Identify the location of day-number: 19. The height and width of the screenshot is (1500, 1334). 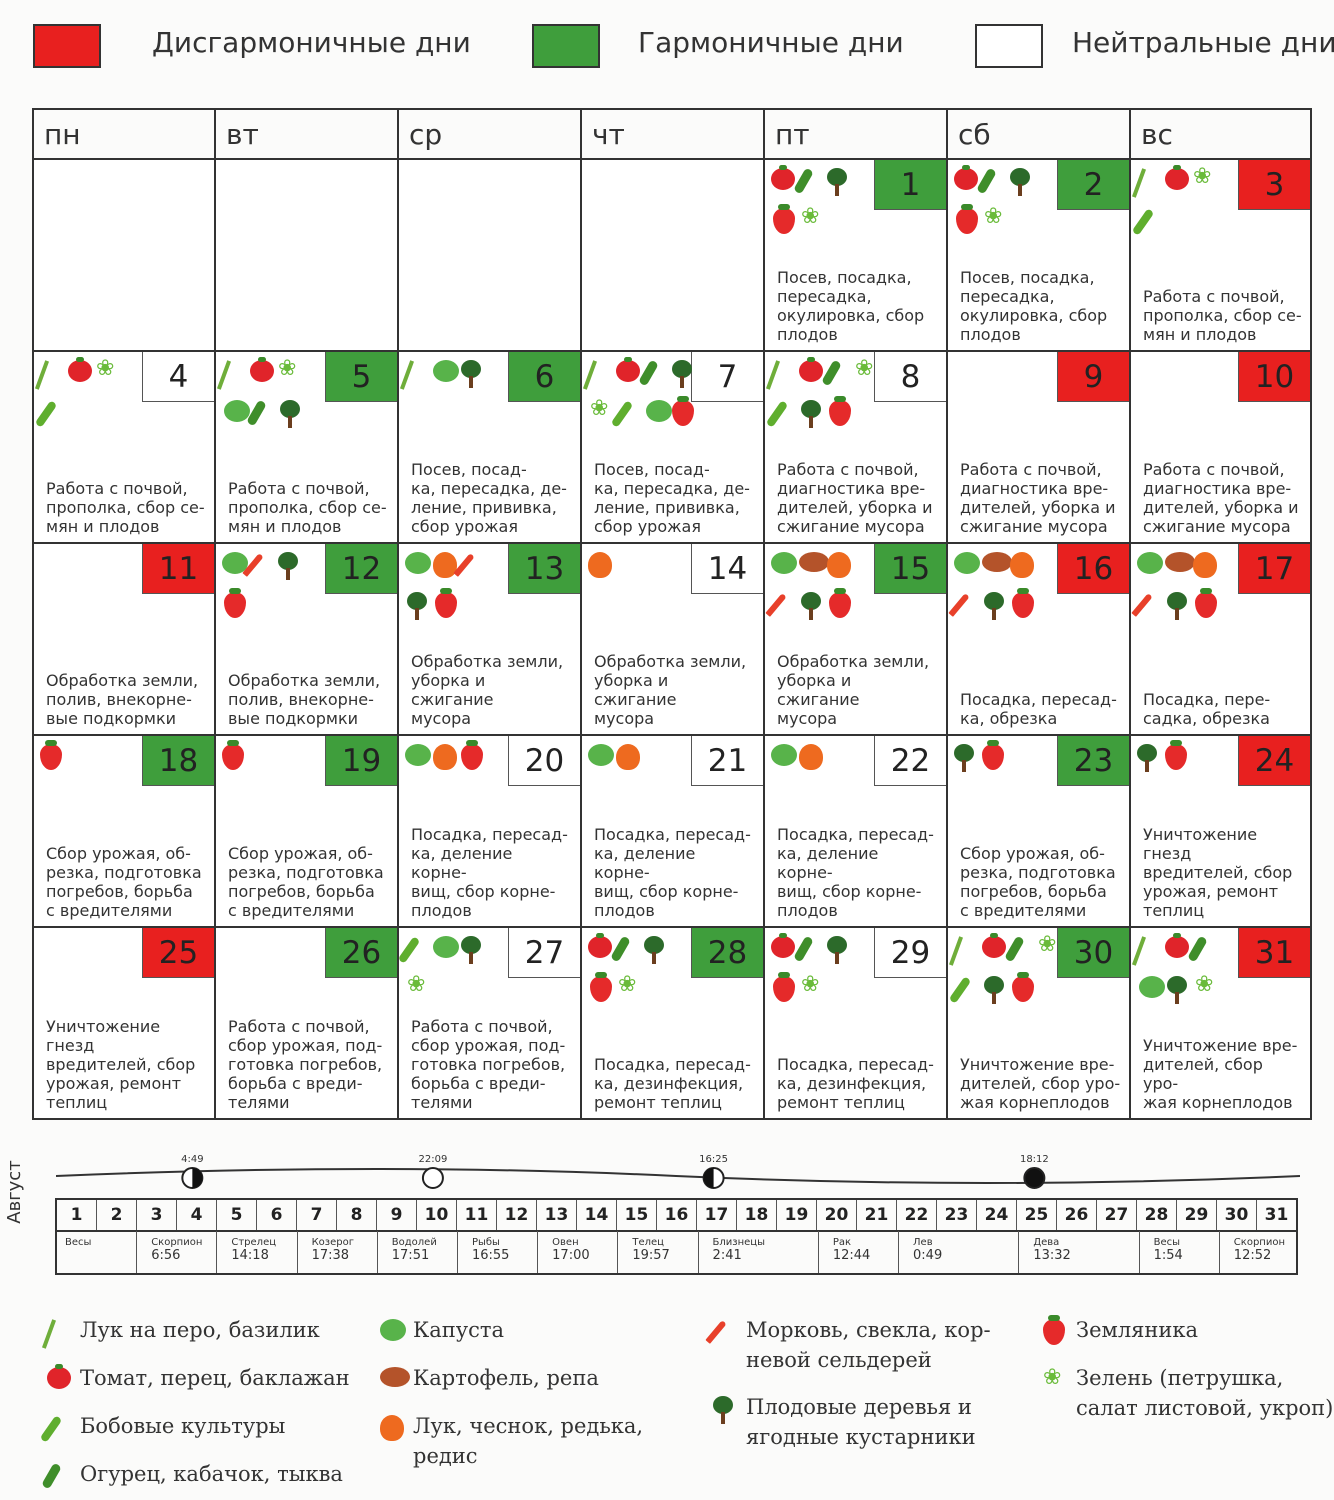
(361, 761).